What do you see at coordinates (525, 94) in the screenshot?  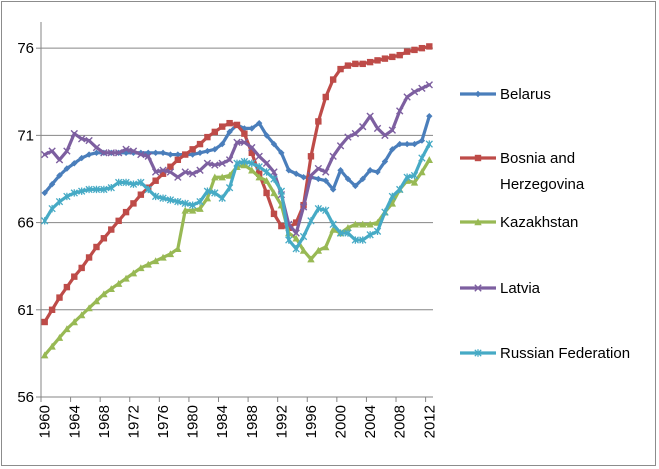 I see `legend-label: Belarus` at bounding box center [525, 94].